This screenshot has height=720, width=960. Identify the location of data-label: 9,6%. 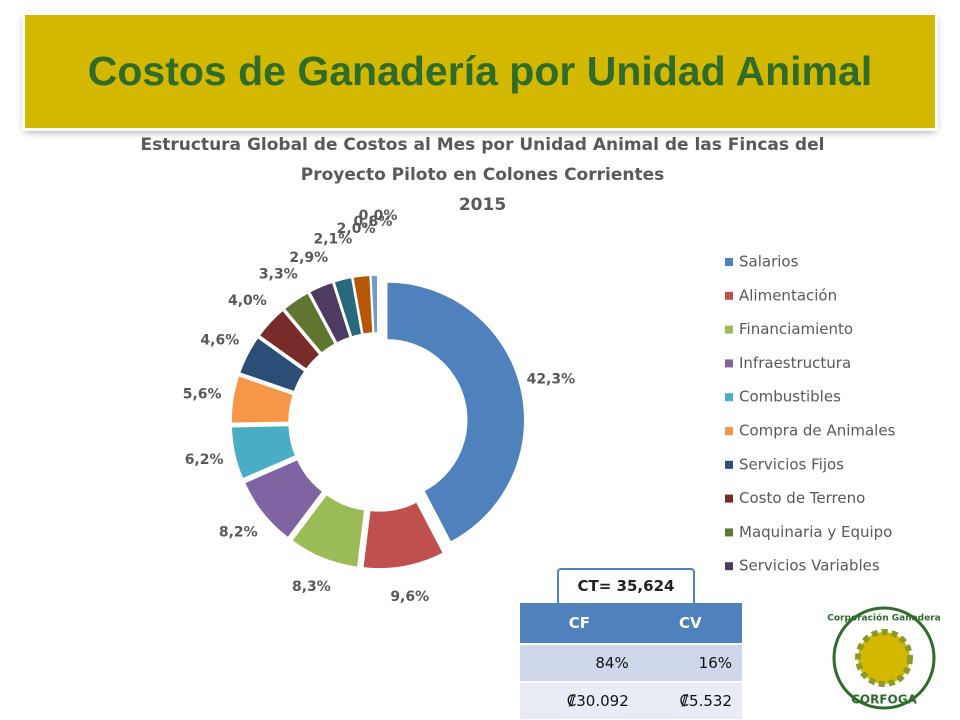
(409, 597).